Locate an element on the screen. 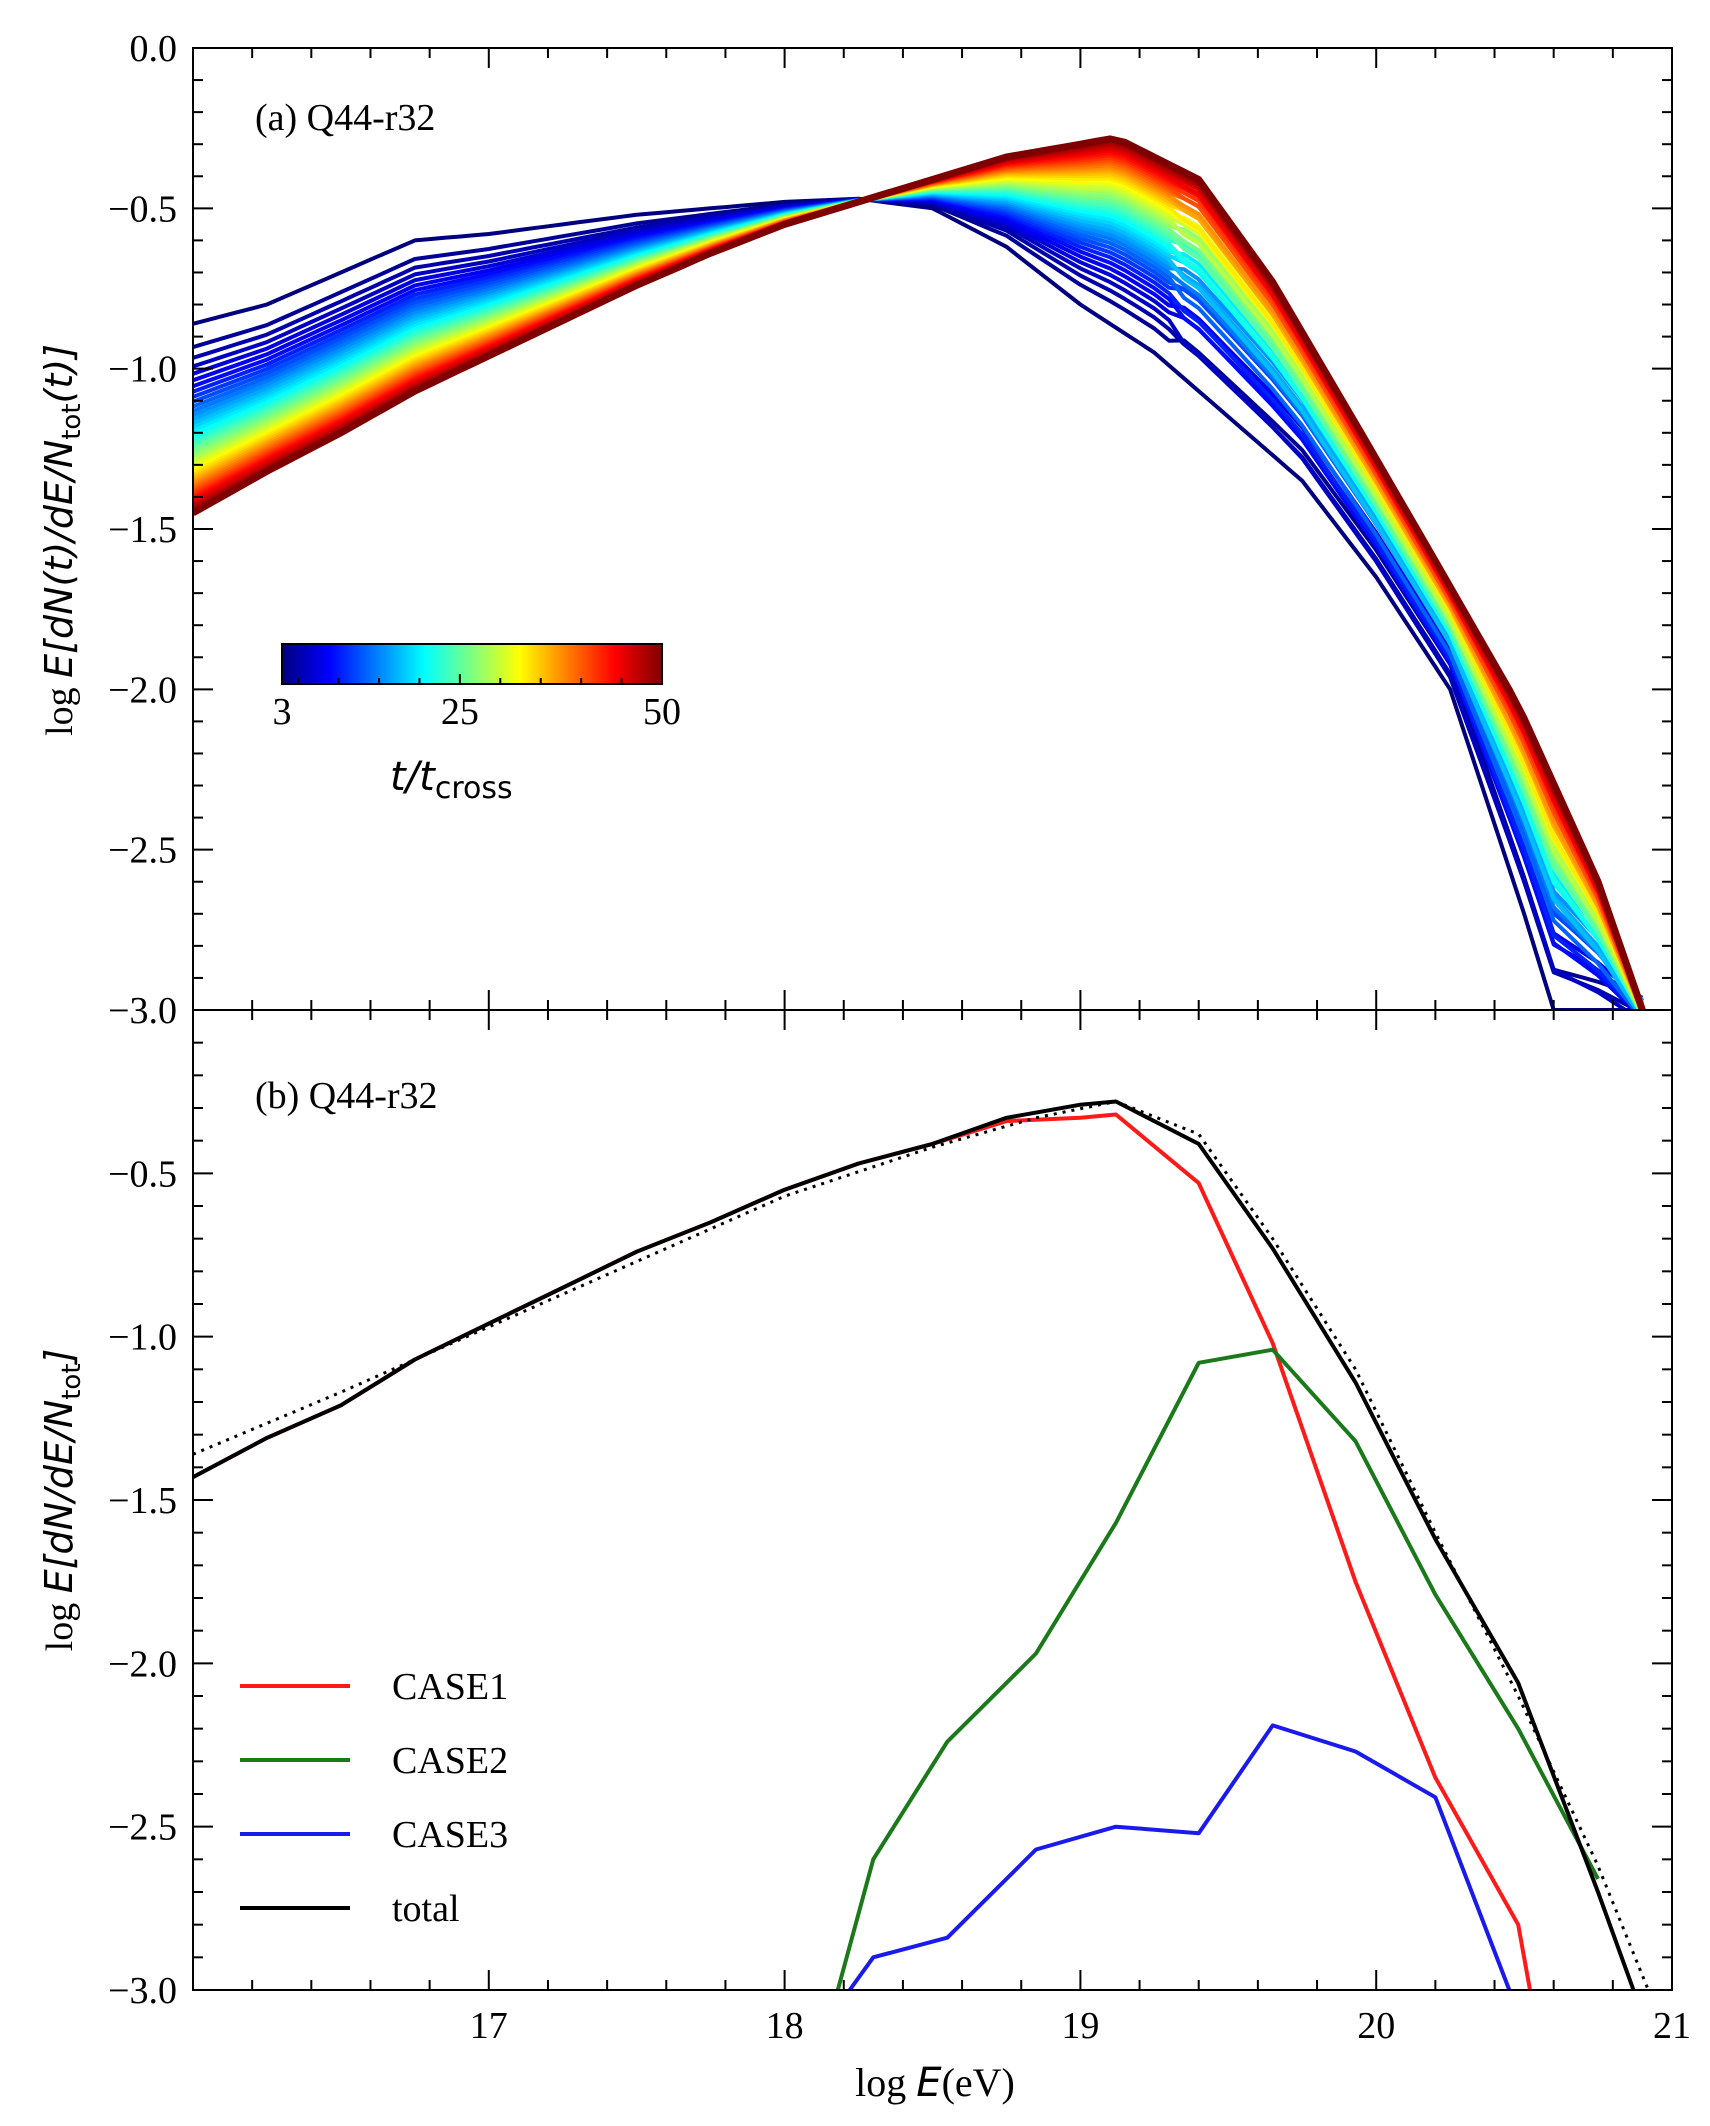 The image size is (1710, 2126). xlabel-prefix: log is located at coordinates (885, 2082).